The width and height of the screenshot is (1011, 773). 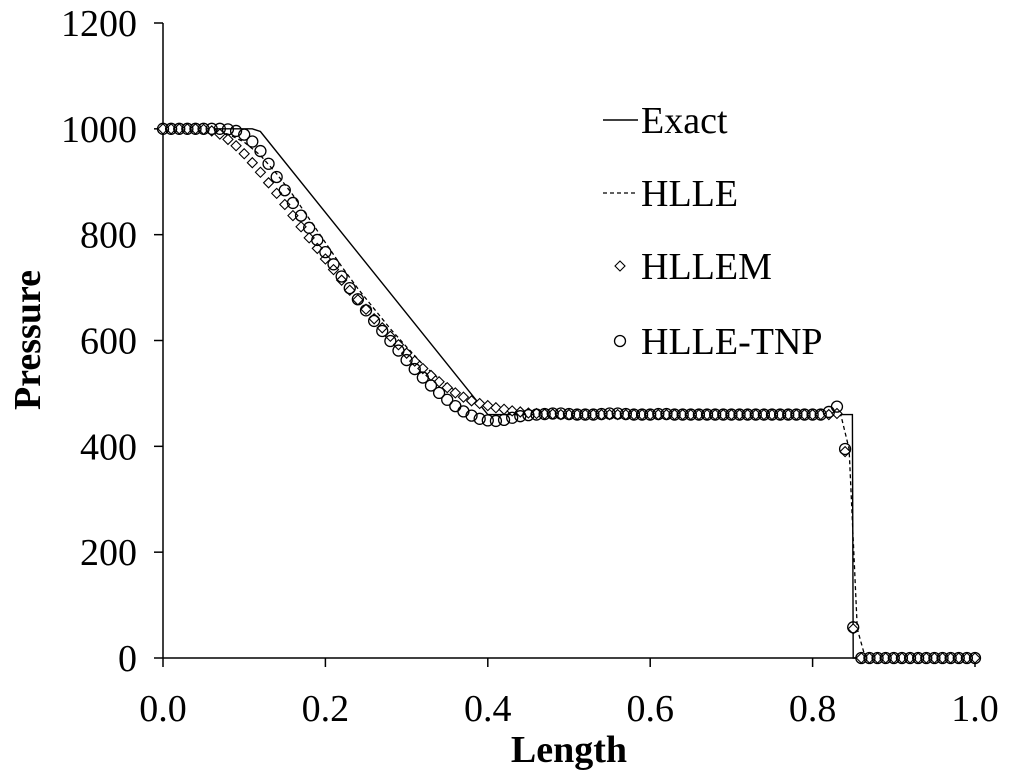 What do you see at coordinates (569, 750) in the screenshot?
I see `x-axis-title: Length` at bounding box center [569, 750].